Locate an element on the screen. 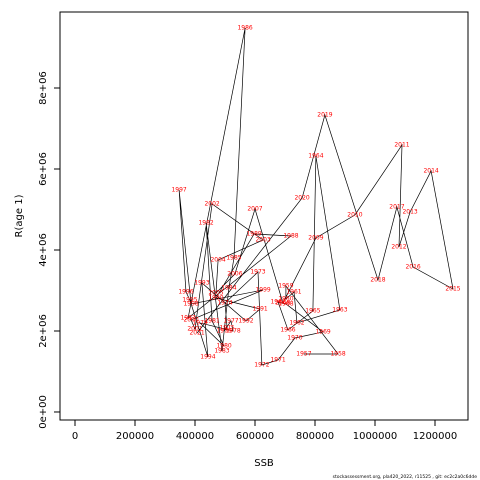 This screenshot has width=480, height=480. year-label: 1993 is located at coordinates (201, 283).